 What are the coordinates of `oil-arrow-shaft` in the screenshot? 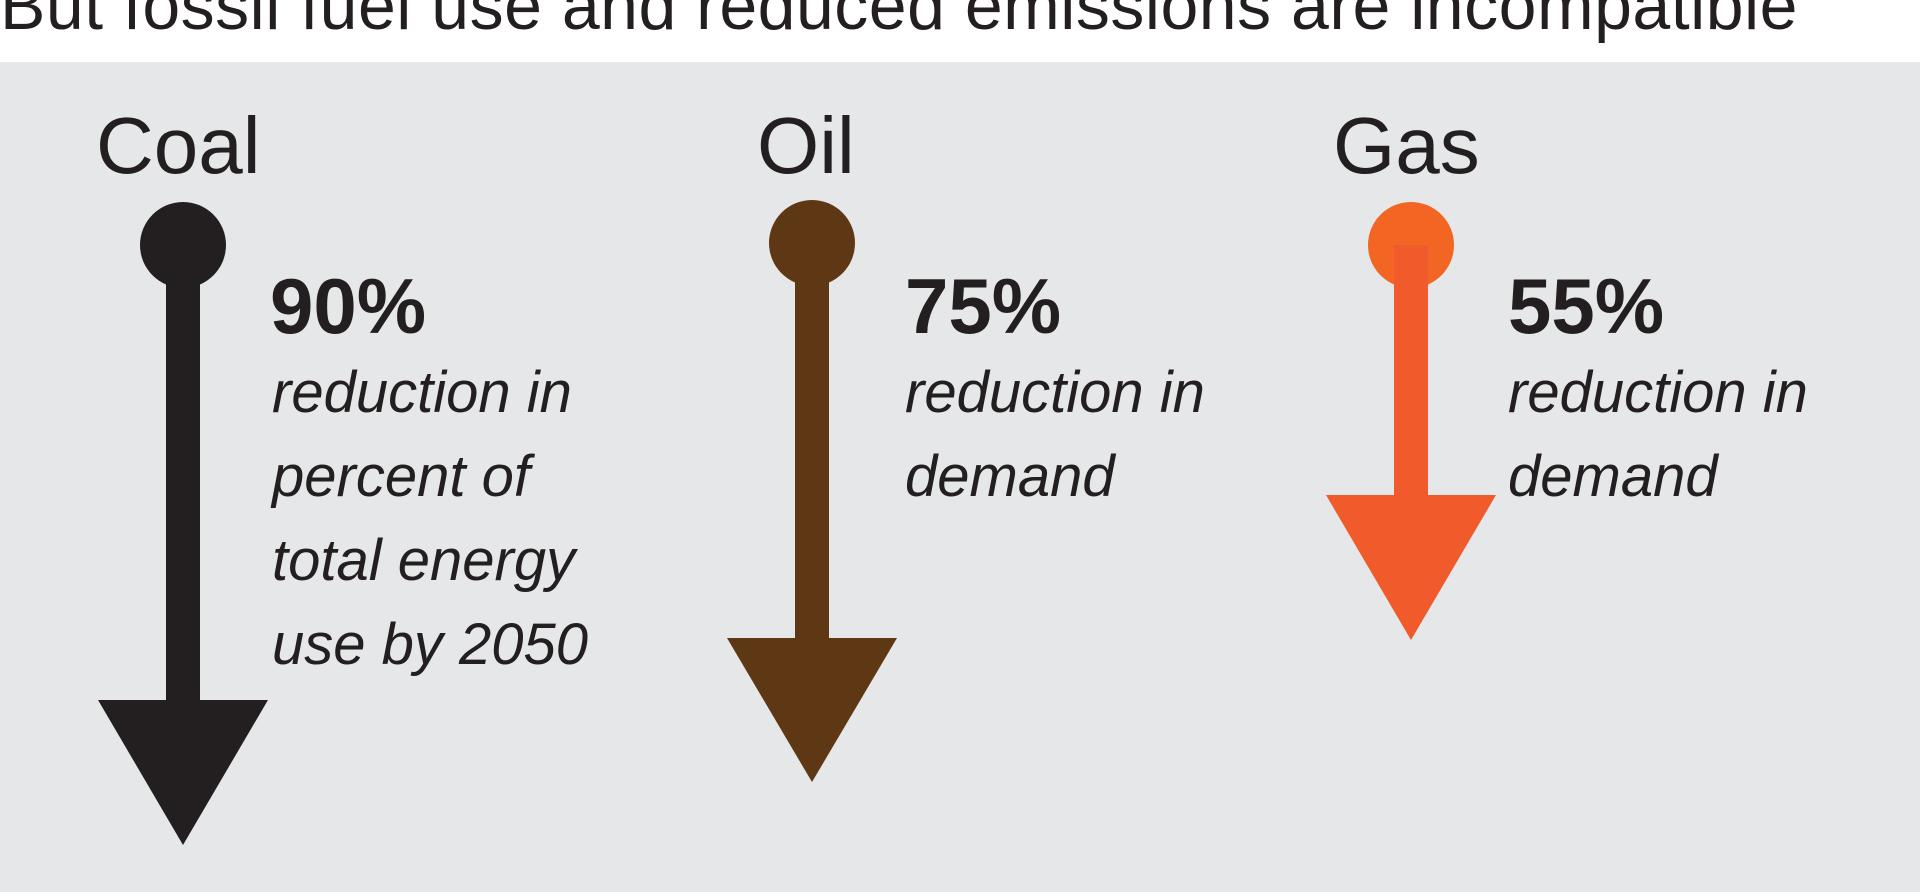 It's located at (812, 443).